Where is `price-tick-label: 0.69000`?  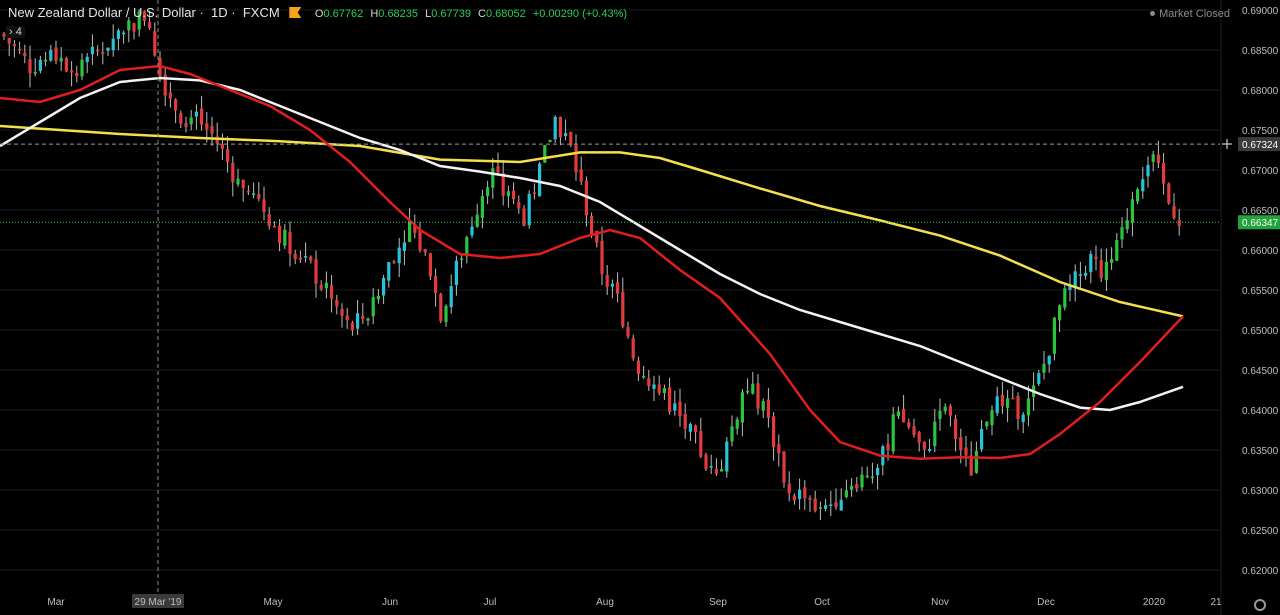 price-tick-label: 0.69000 is located at coordinates (1260, 11).